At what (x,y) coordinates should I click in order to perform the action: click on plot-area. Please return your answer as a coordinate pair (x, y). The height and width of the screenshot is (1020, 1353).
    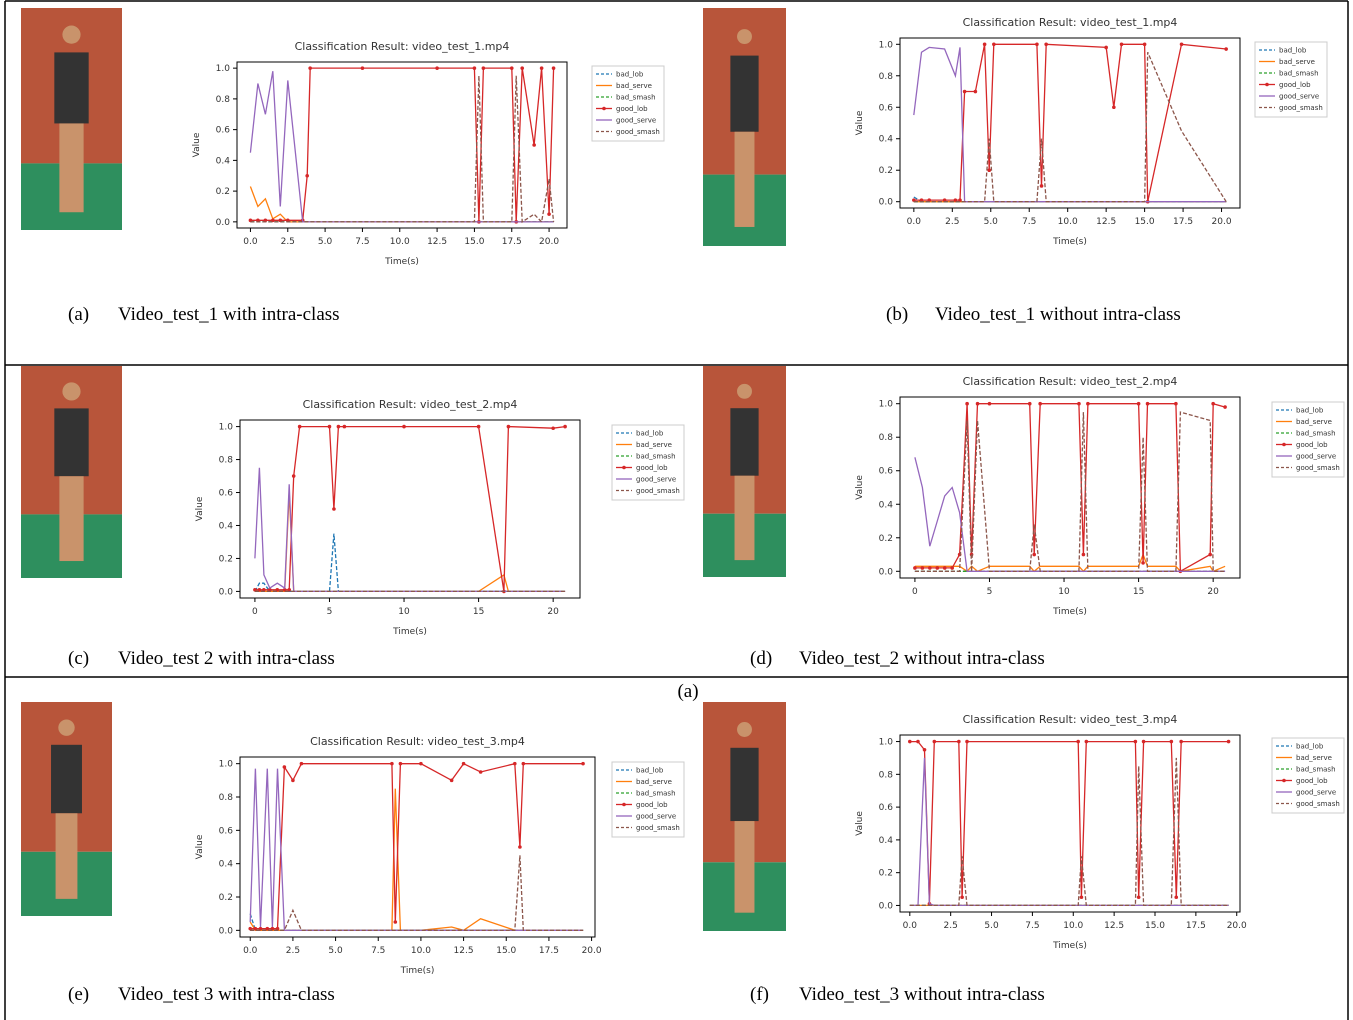
    Looking at the image, I should click on (410, 509).